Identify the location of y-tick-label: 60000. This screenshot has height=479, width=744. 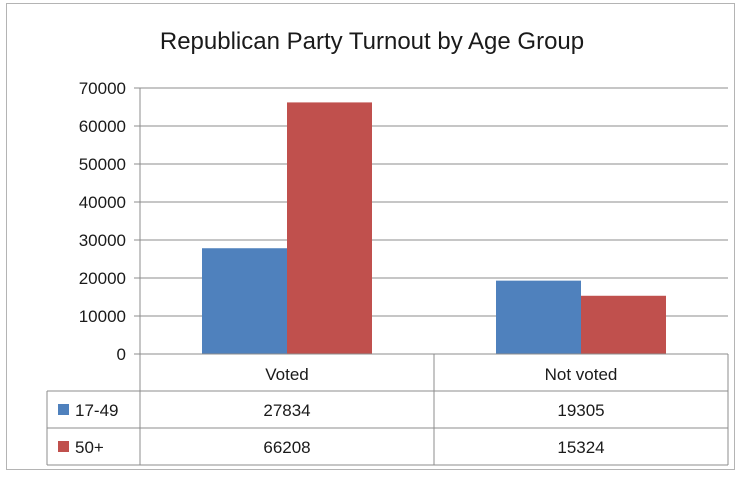
(102, 126).